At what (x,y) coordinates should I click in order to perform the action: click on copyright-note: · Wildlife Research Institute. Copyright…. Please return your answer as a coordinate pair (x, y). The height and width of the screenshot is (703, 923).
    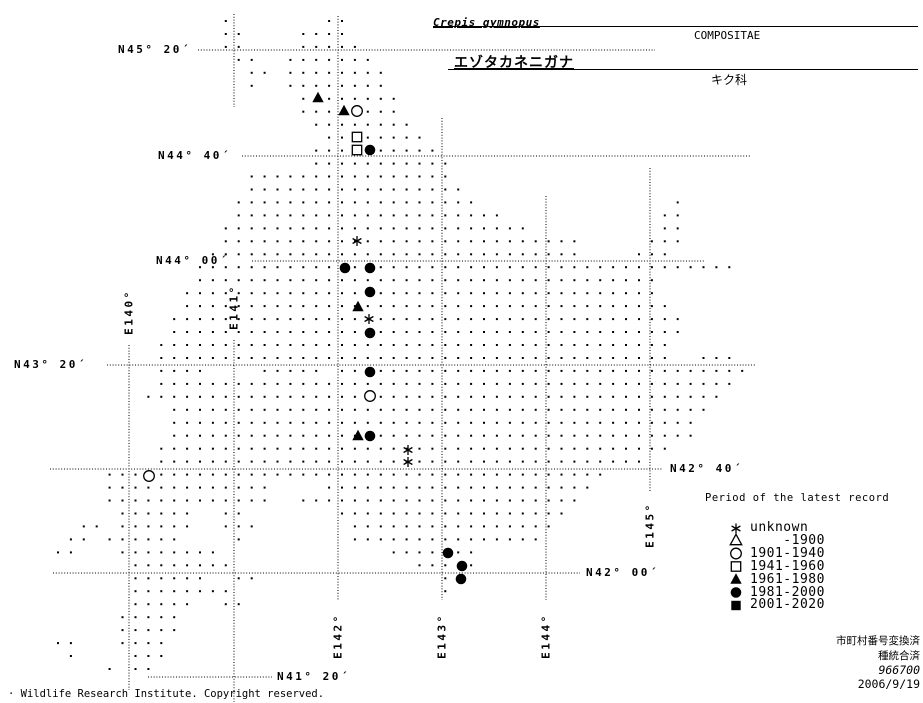
    Looking at the image, I should click on (166, 694).